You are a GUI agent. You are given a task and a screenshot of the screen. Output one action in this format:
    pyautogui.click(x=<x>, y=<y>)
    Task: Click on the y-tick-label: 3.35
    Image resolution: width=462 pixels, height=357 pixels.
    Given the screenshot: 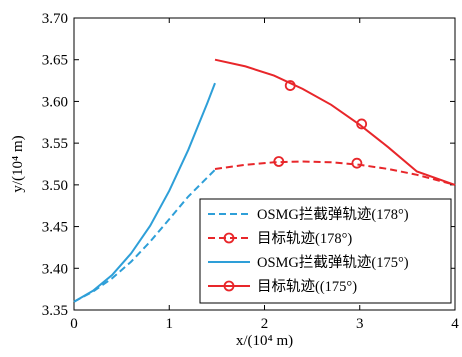 What is the action you would take?
    pyautogui.click(x=55, y=311)
    